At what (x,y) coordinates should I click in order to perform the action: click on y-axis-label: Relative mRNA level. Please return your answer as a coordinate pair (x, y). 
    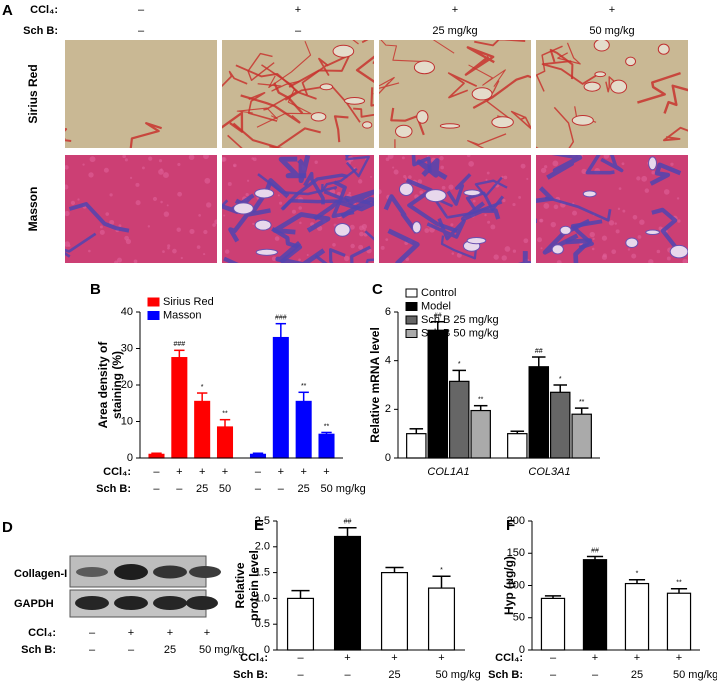
    Looking at the image, I should click on (375, 385).